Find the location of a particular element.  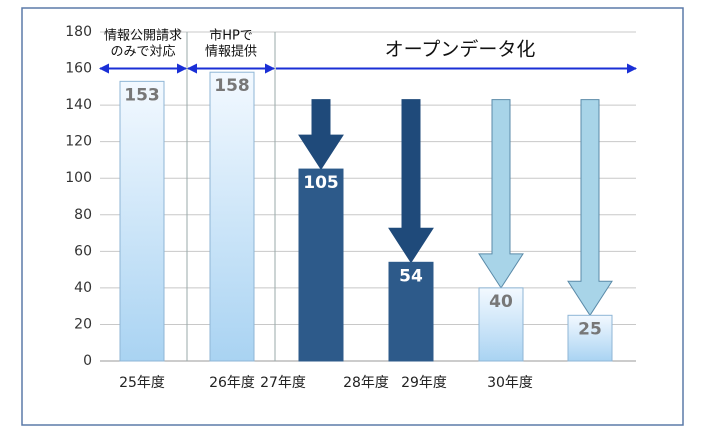

y-tick-label: 80 is located at coordinates (83, 215).